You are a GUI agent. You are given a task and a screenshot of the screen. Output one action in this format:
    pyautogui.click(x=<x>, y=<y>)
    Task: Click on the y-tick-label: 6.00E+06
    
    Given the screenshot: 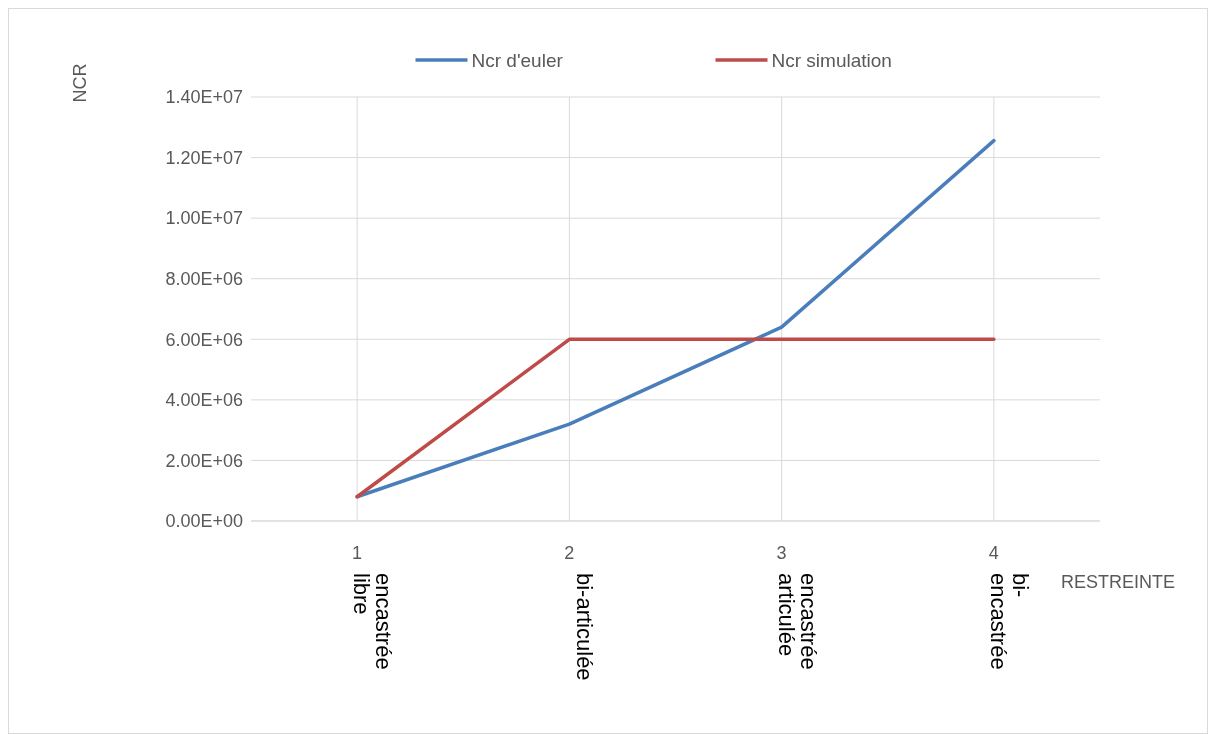 What is the action you would take?
    pyautogui.click(x=204, y=339)
    